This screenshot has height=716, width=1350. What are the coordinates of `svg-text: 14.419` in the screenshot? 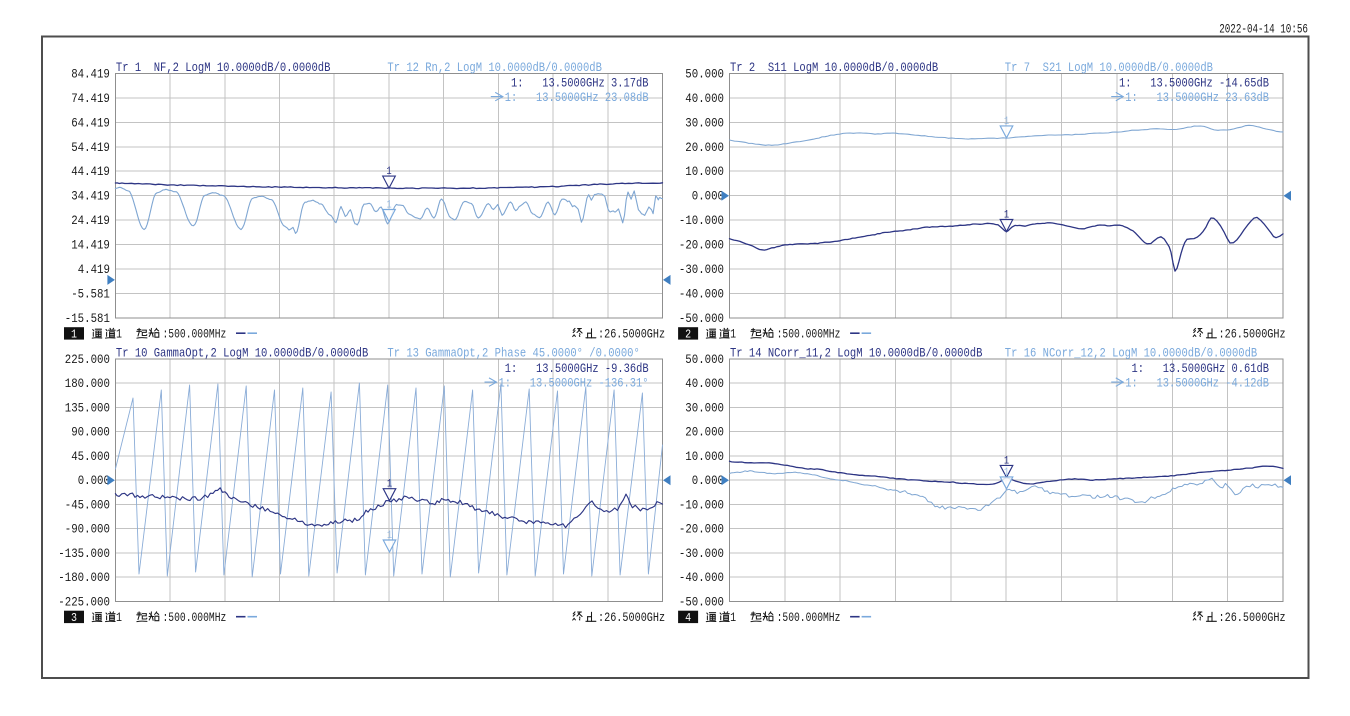 It's located at (90, 245).